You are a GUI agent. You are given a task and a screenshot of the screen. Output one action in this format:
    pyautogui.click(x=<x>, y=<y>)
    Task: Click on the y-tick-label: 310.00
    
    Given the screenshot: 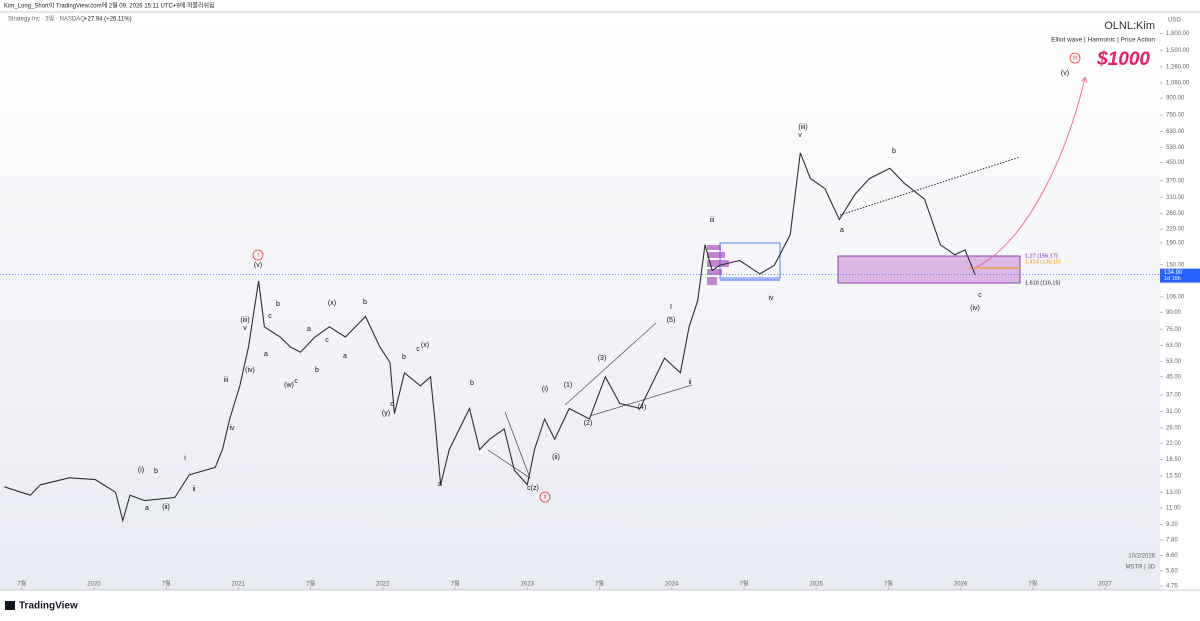 What is the action you would take?
    pyautogui.click(x=1175, y=198)
    